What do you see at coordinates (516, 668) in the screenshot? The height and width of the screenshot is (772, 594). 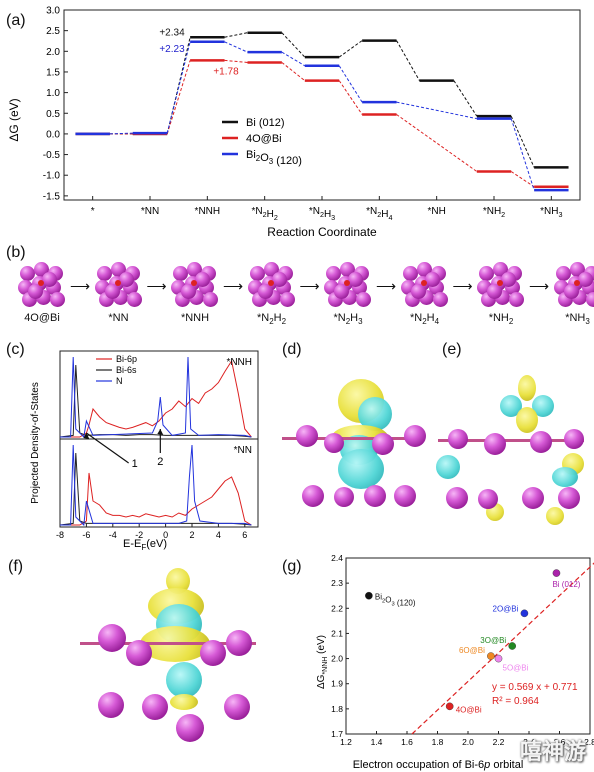 I see `point-label: 5O@Bi` at bounding box center [516, 668].